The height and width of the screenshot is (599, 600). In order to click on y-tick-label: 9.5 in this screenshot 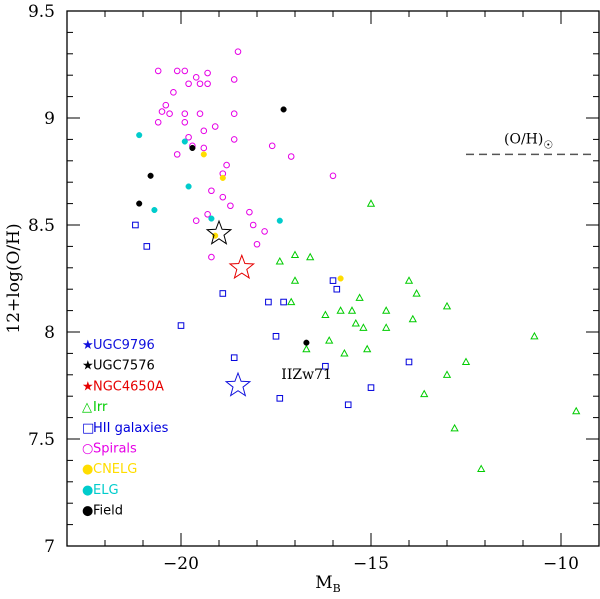, I will do `click(41, 12)`.